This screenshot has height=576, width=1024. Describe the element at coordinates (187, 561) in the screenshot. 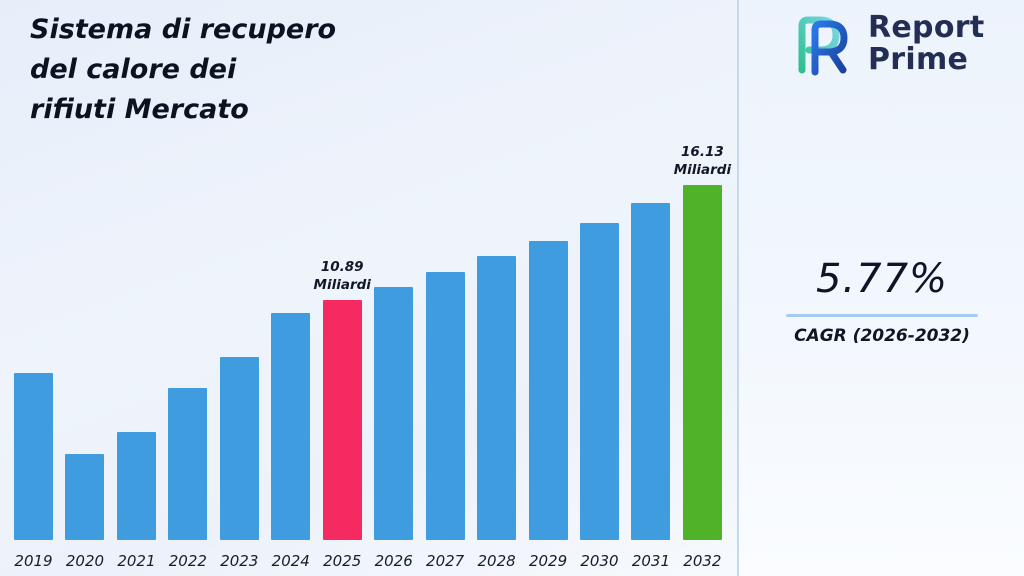

I see `year-label-2022: 2022` at that location.